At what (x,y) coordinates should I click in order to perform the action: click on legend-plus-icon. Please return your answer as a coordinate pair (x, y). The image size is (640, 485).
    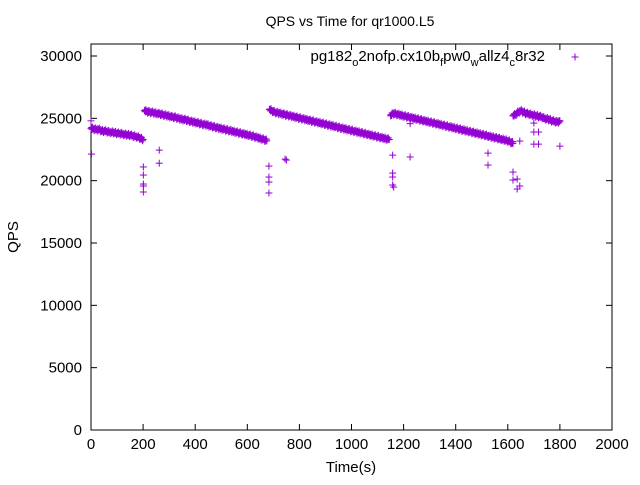
    Looking at the image, I should click on (575, 57).